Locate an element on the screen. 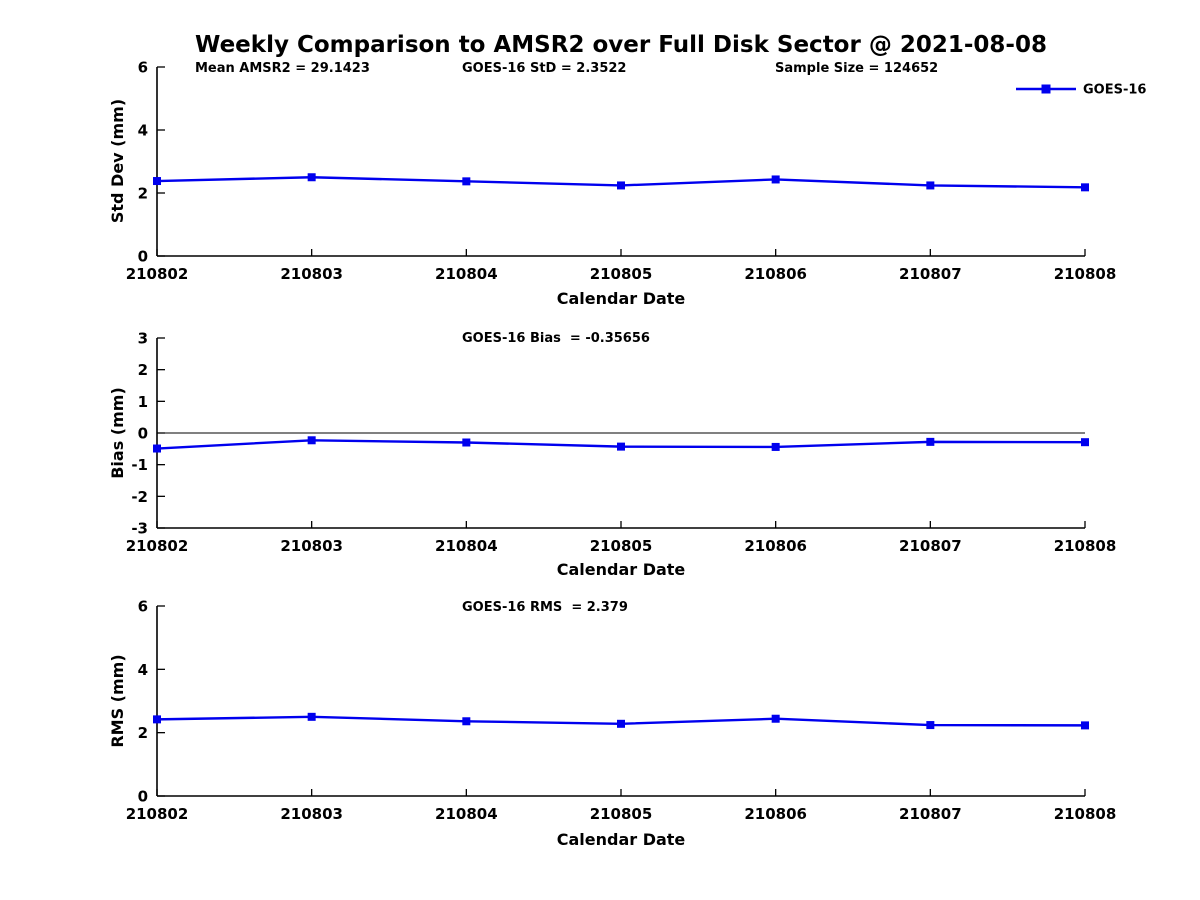 Image resolution: width=1200 pixels, height=900 pixels. stddev-y-axis-label: Std Dev (mm) is located at coordinates (117, 161).